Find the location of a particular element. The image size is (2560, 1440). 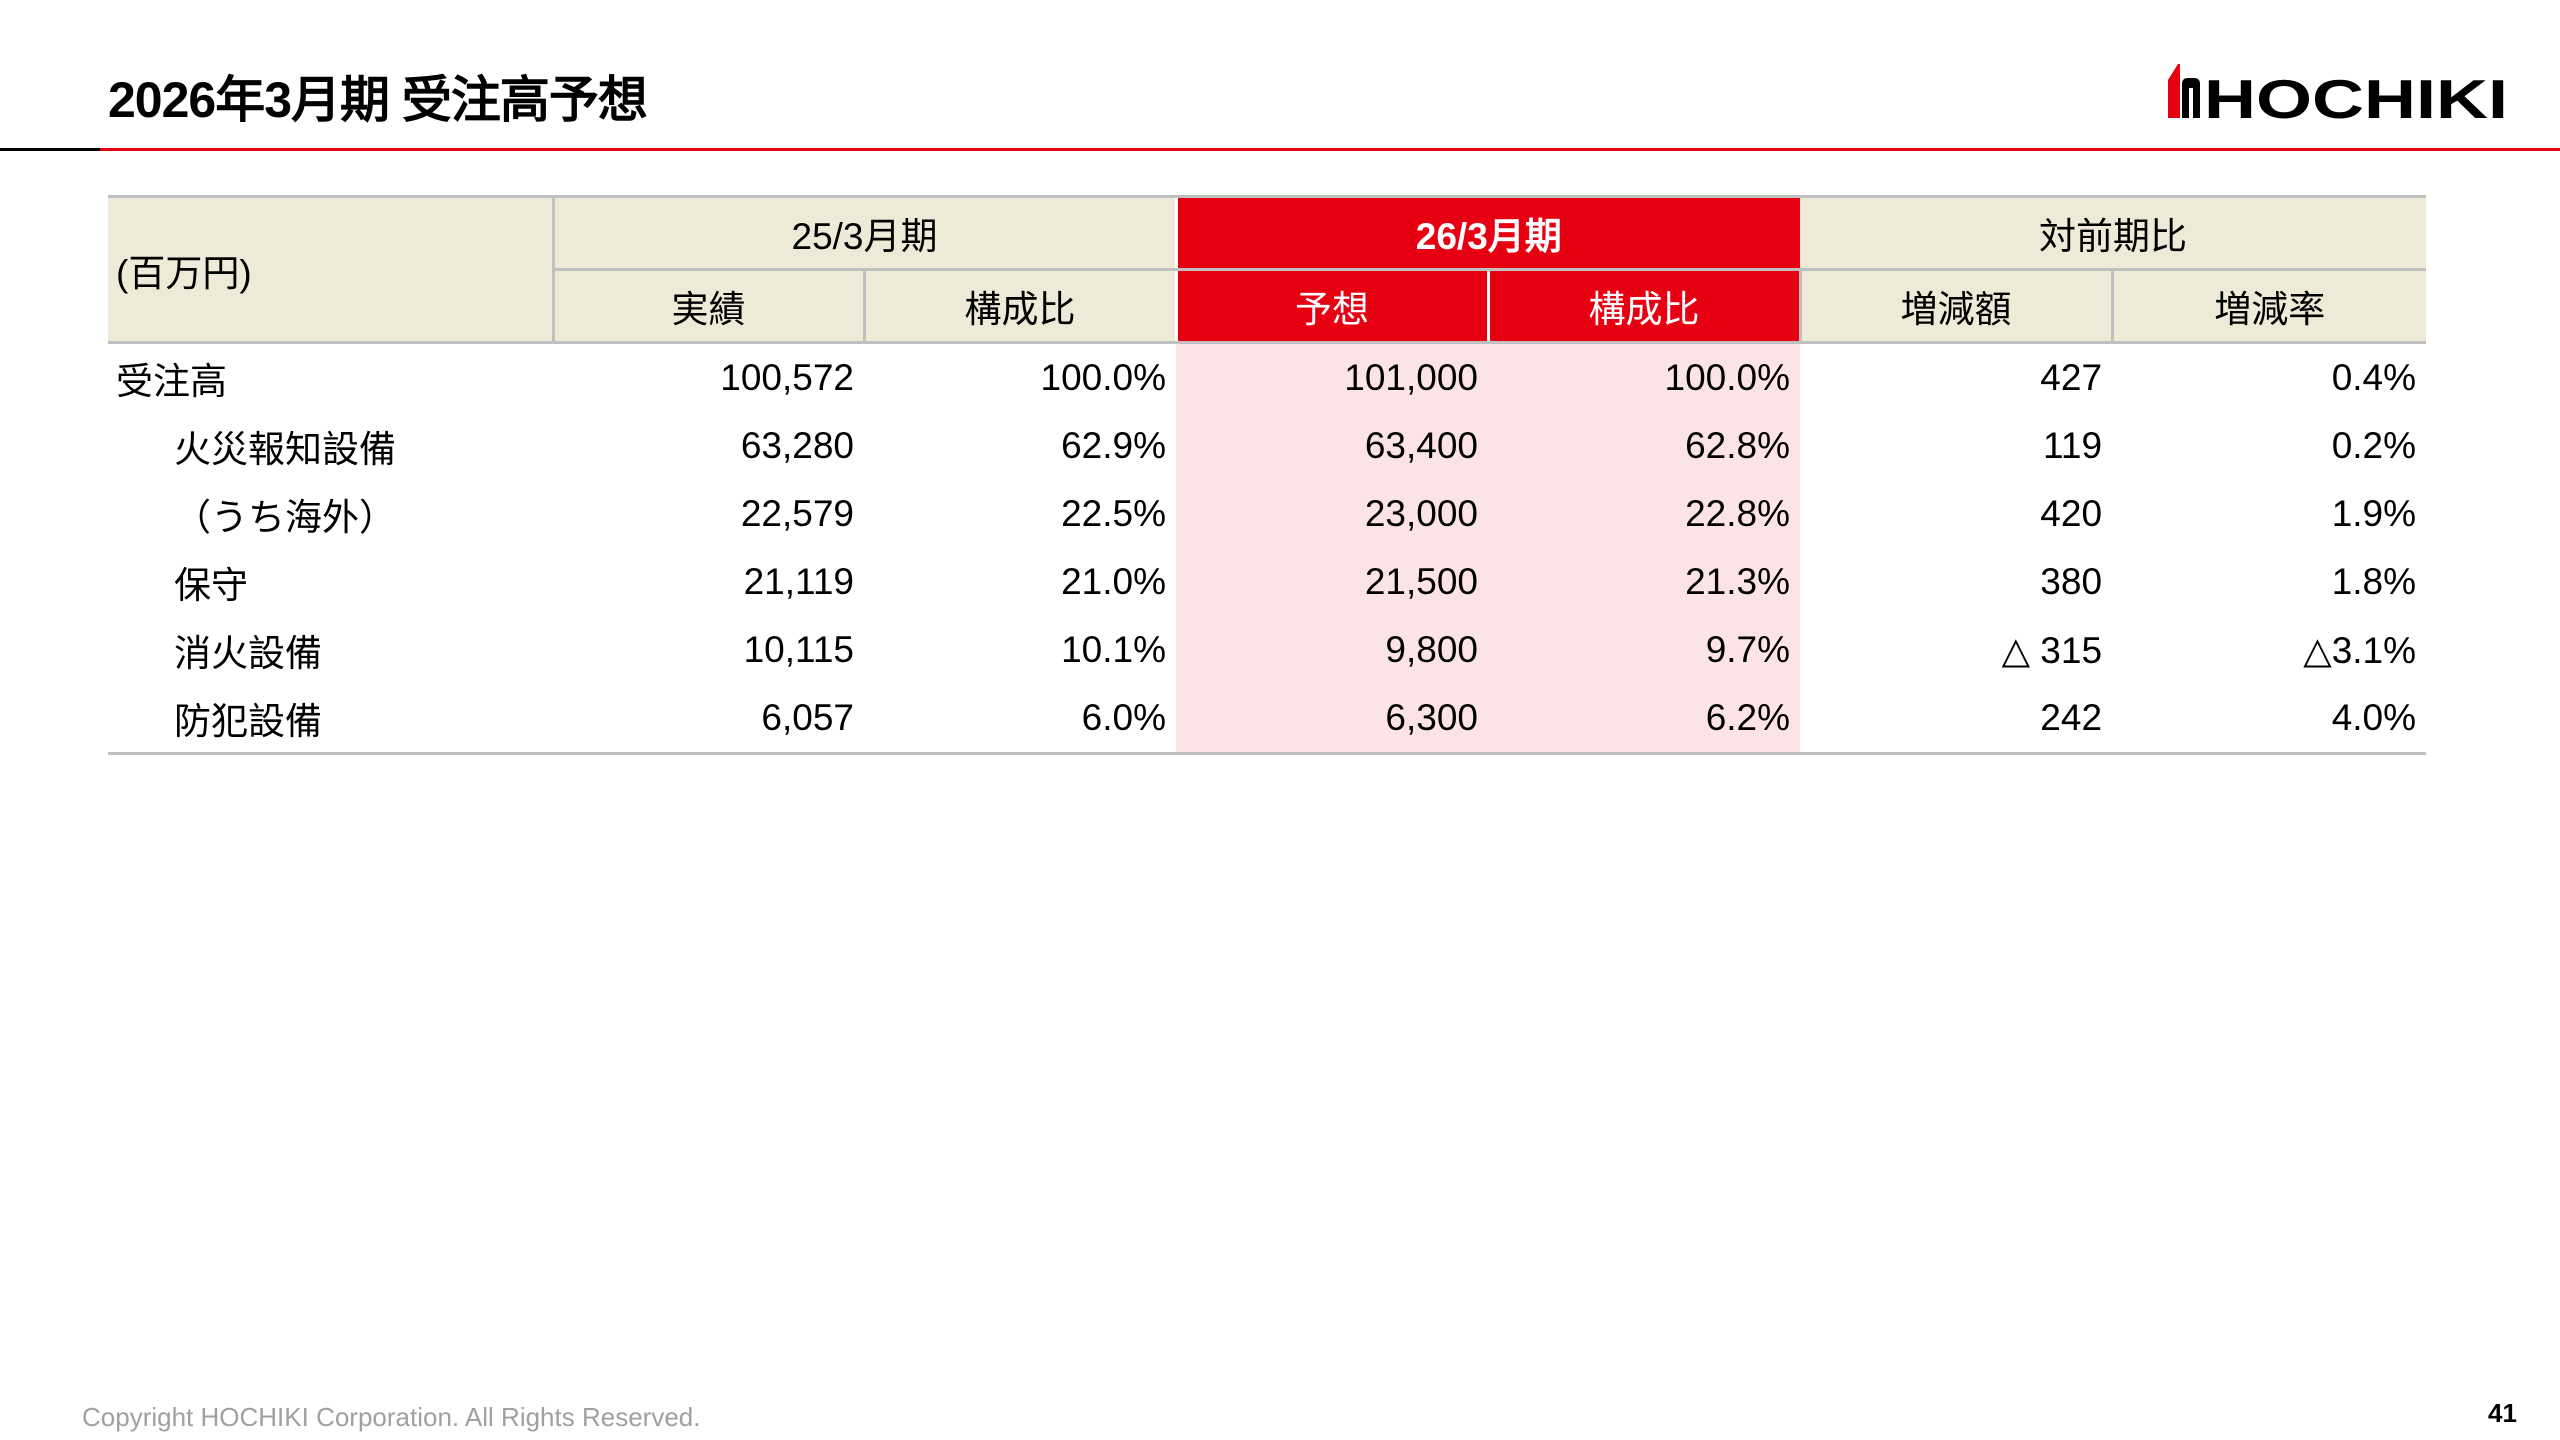

cell-value: 10,115 is located at coordinates (798, 649).